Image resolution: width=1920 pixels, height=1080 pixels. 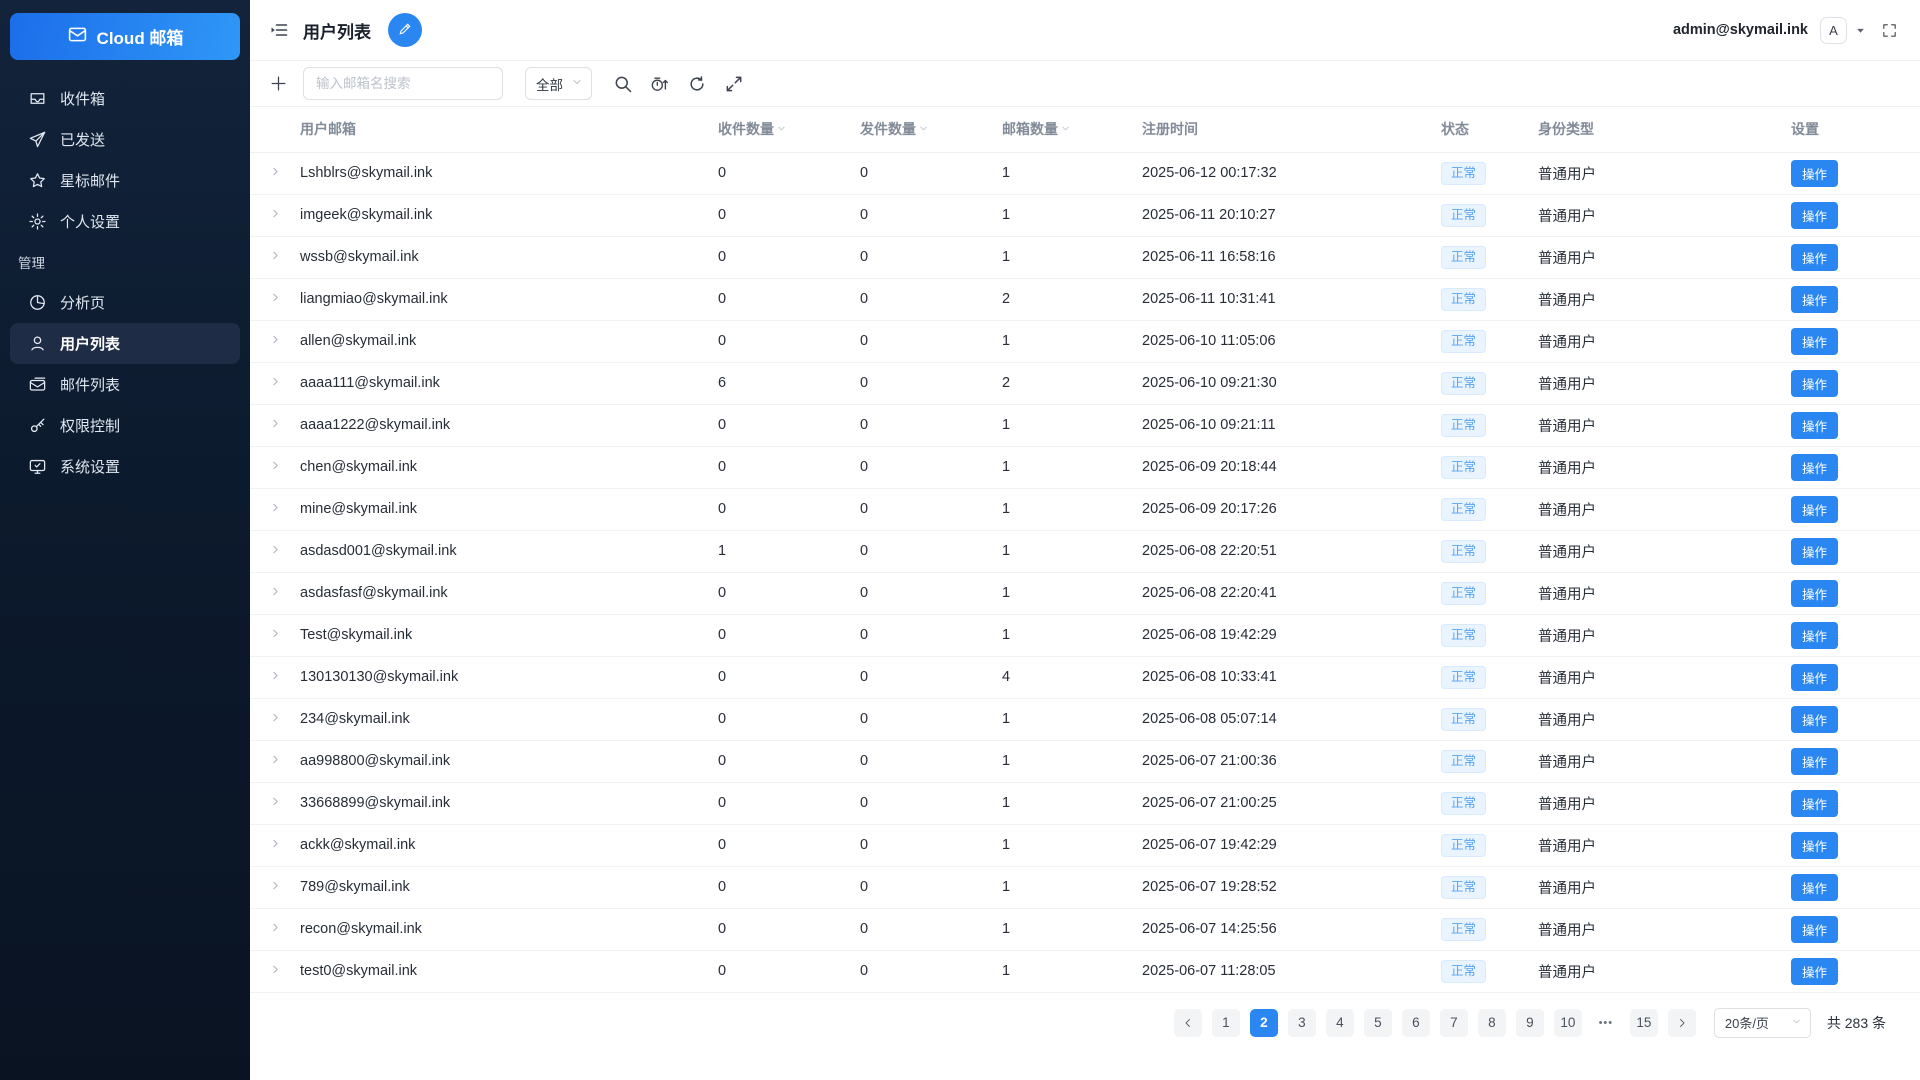 I want to click on sidebar-item-label: 系统设置, so click(x=90, y=467).